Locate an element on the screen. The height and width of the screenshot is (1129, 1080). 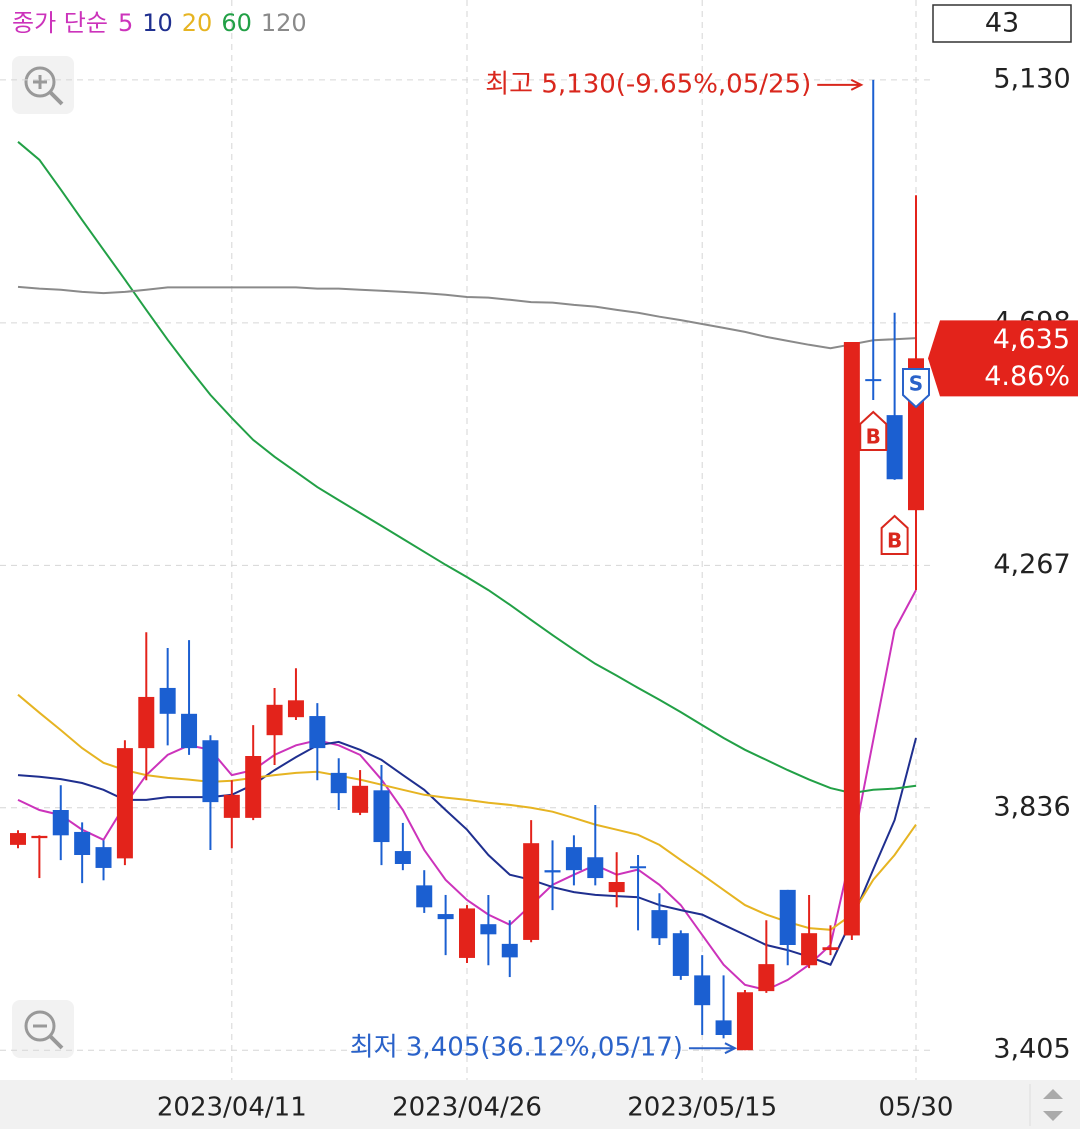
counter-box is located at coordinates (1002, 23).